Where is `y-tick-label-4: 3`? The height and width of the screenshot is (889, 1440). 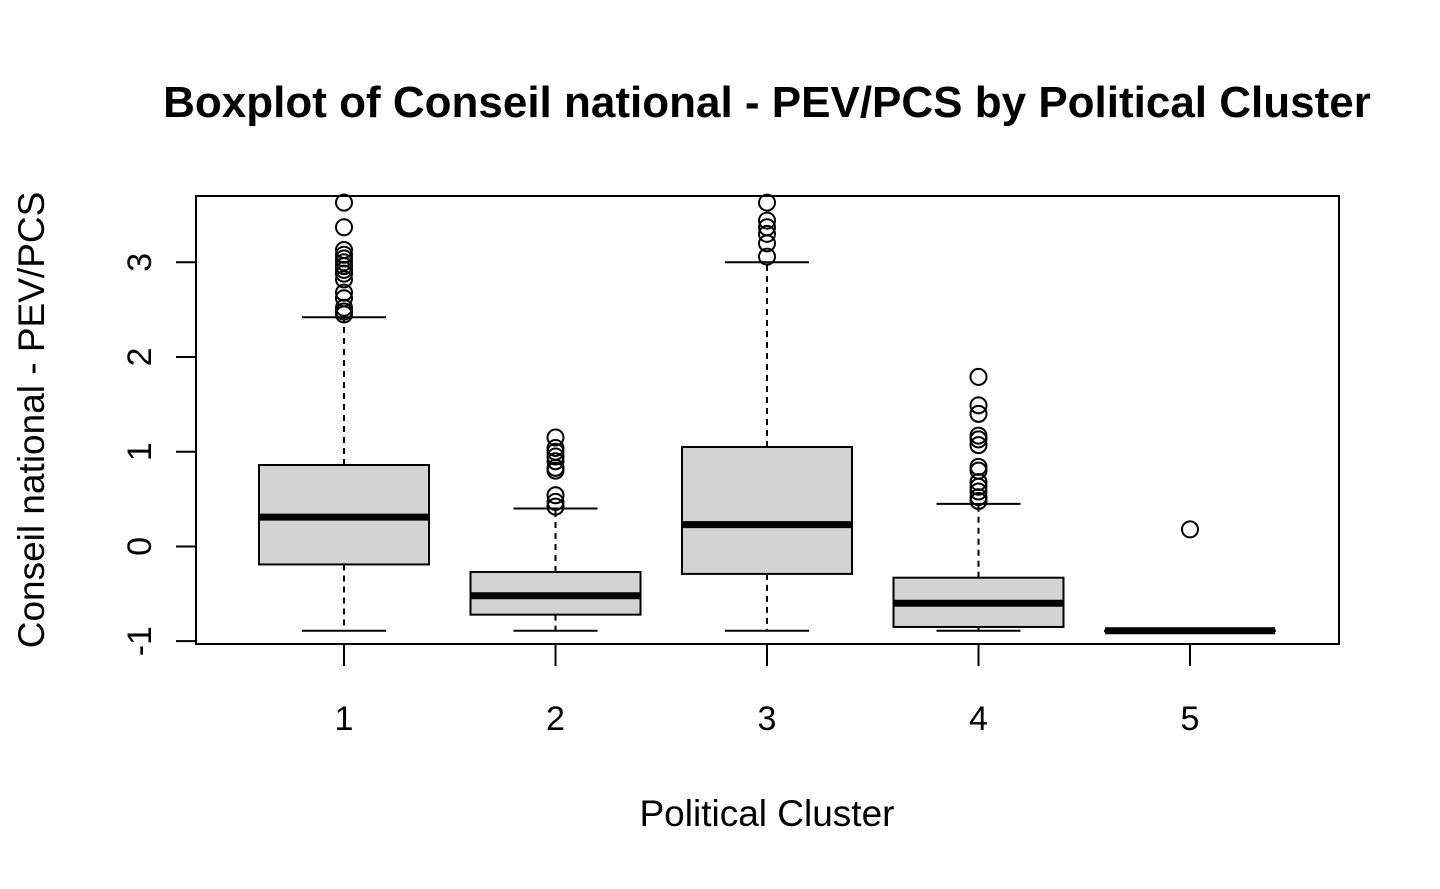
y-tick-label-4: 3 is located at coordinates (140, 262).